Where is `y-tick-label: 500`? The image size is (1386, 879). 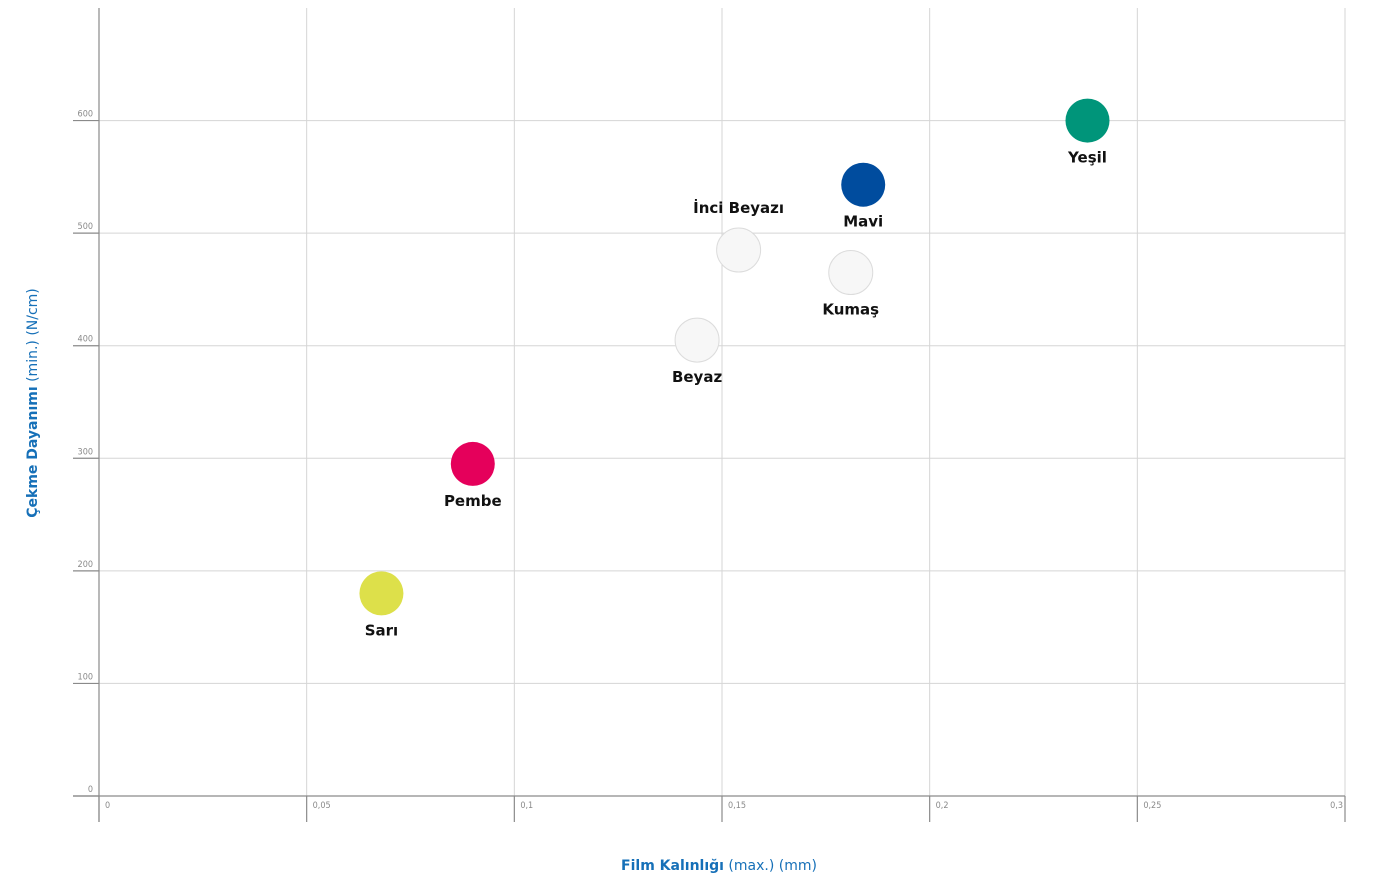 y-tick-label: 500 is located at coordinates (85, 227).